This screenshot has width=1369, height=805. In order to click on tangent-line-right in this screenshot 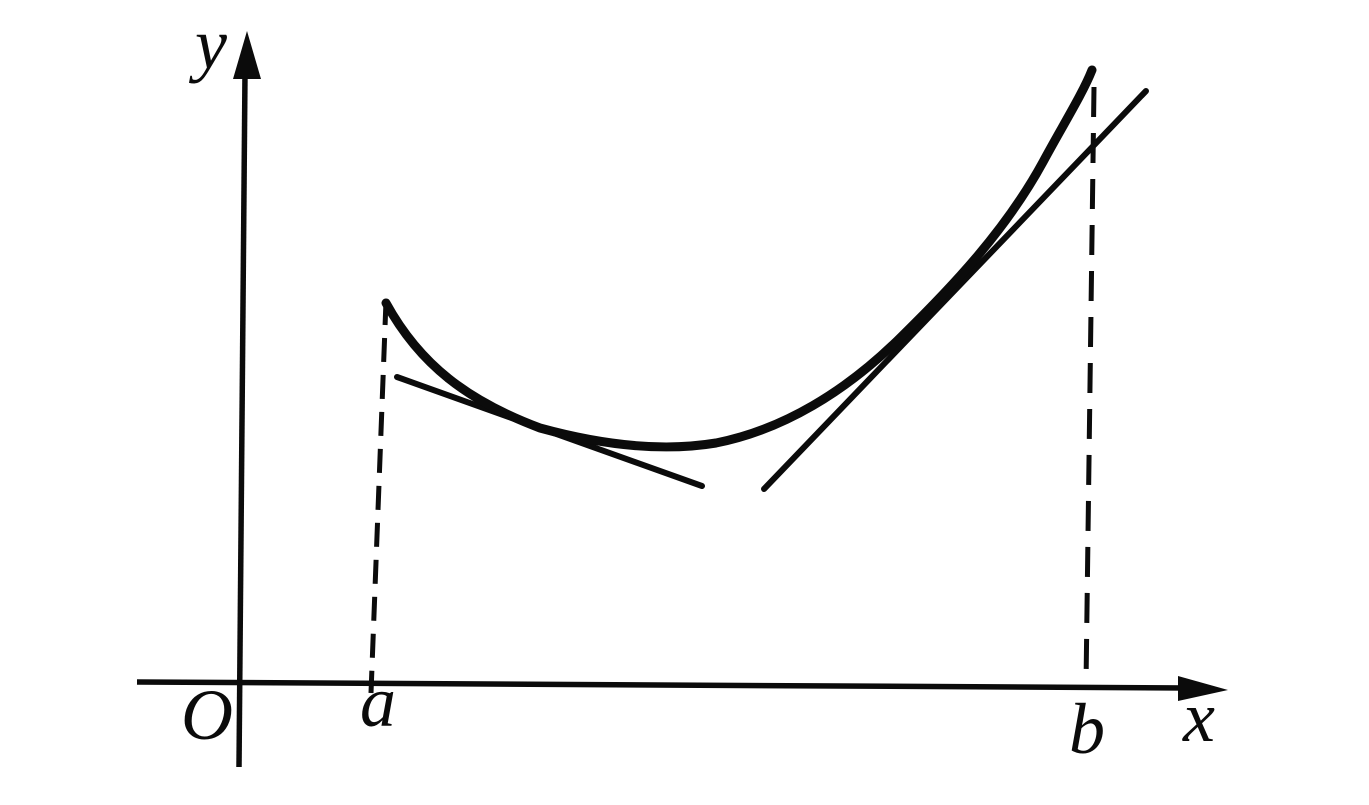, I will do `click(955, 290)`.